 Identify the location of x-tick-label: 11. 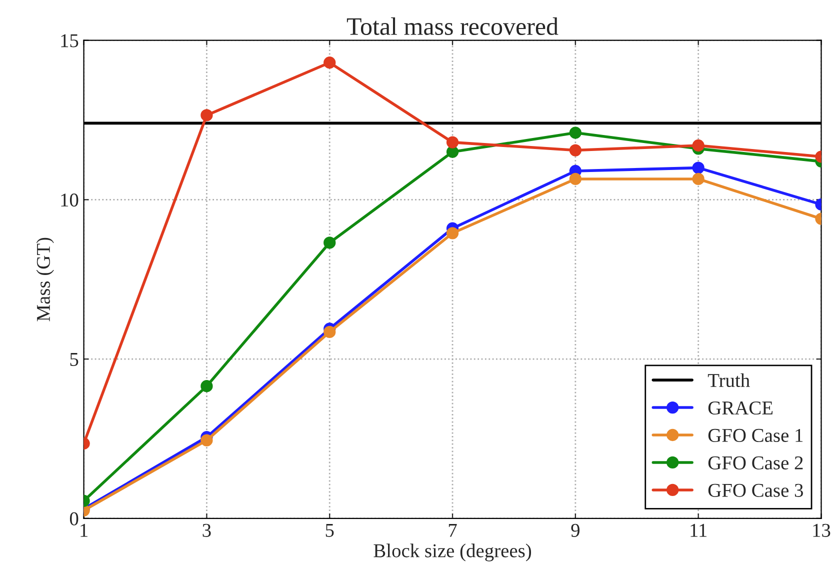
(698, 530).